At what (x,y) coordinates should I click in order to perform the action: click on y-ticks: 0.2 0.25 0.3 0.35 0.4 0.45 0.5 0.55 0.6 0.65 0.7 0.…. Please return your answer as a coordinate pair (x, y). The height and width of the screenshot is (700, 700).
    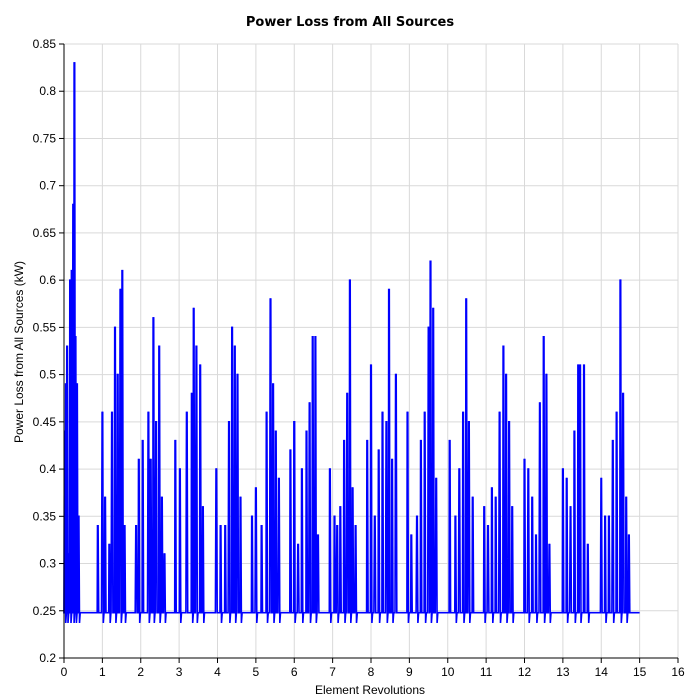
    Looking at the image, I should click on (48, 351).